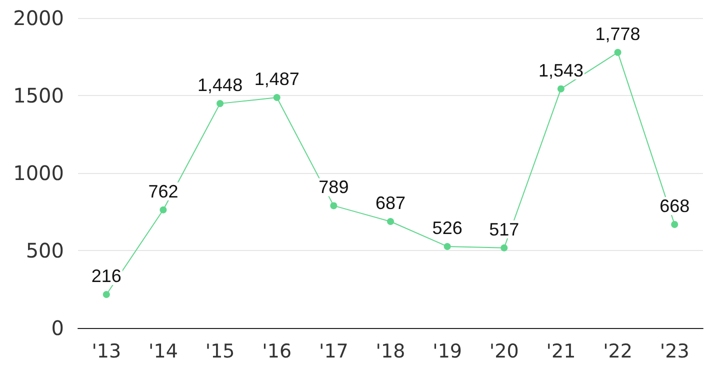 The image size is (710, 371). Describe the element at coordinates (391, 351) in the screenshot. I see `x-tick-label: '18` at that location.